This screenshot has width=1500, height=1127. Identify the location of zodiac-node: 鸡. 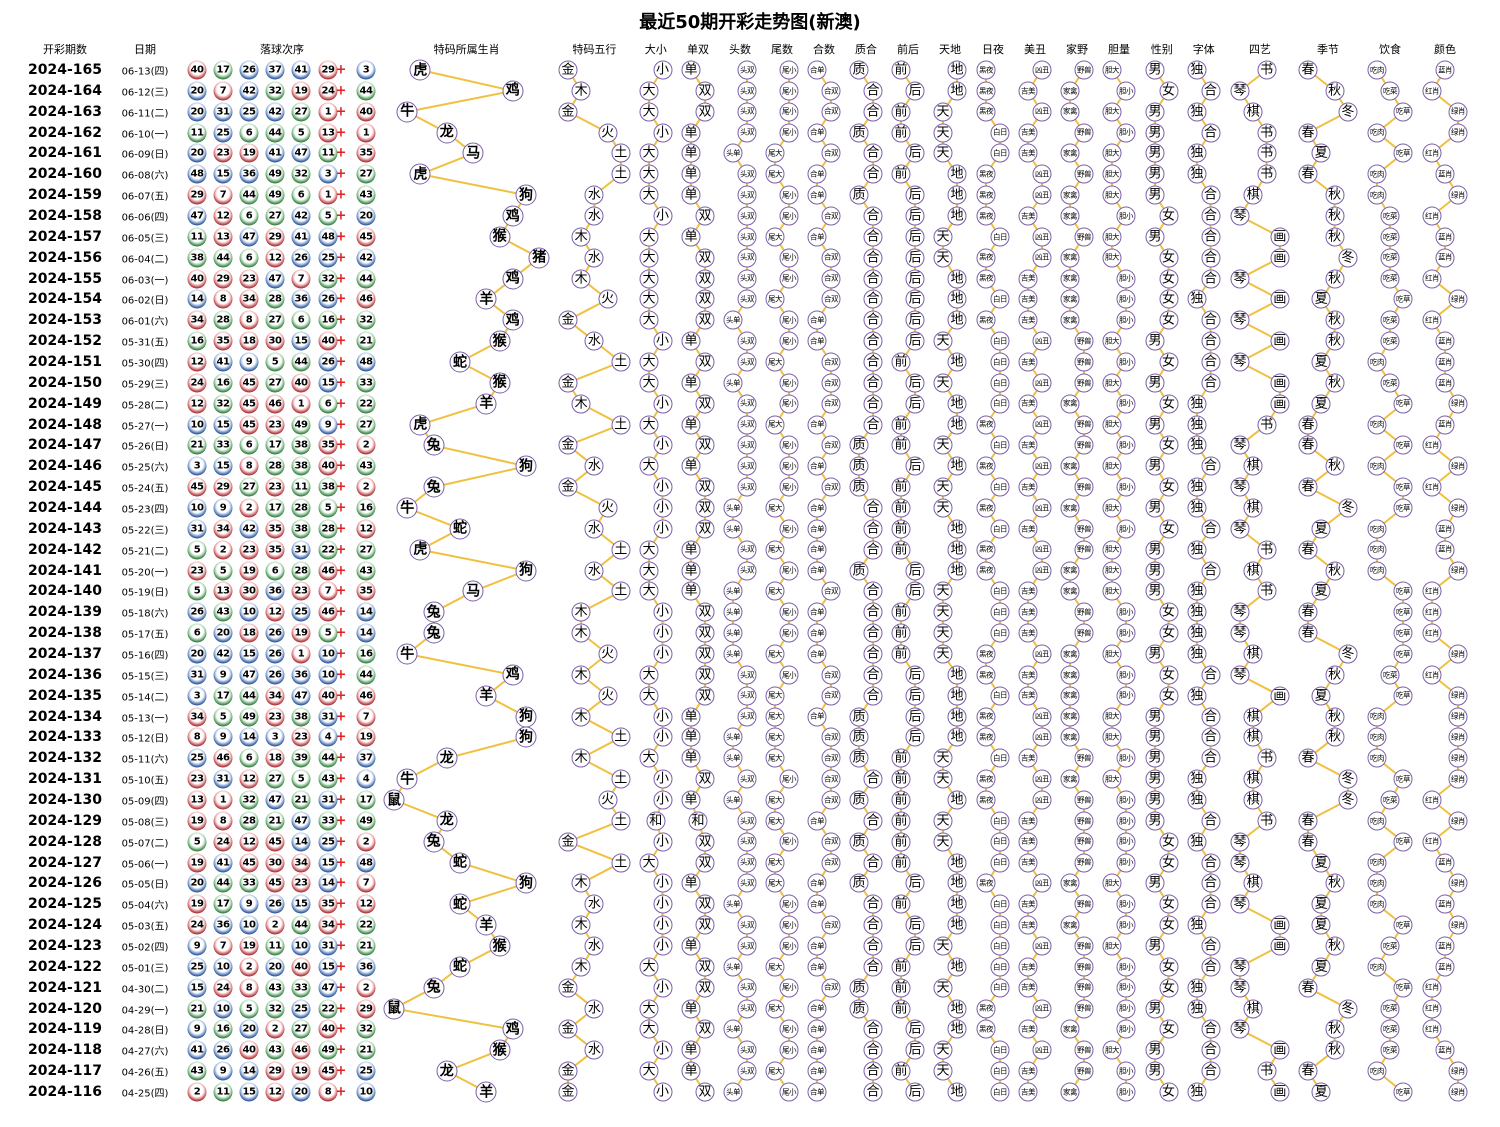
(513, 91).